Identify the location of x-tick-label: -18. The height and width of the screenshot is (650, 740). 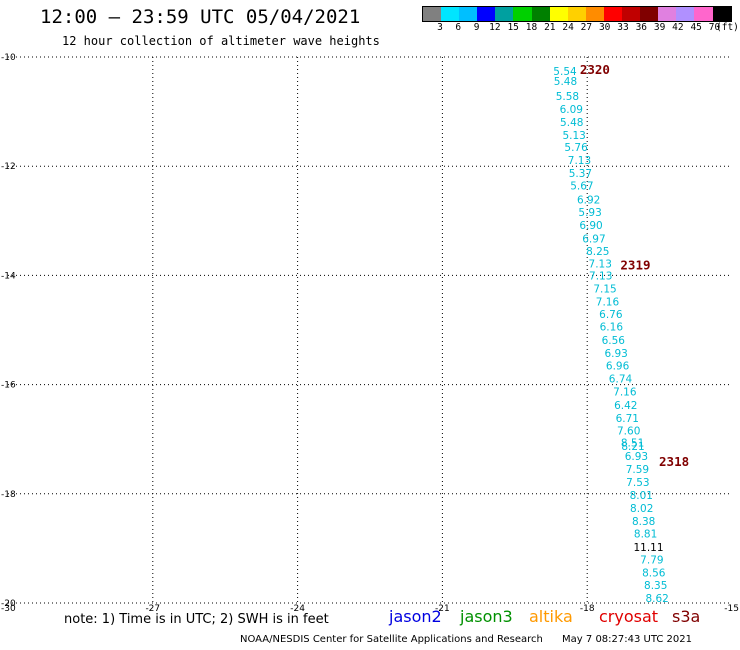
(587, 609).